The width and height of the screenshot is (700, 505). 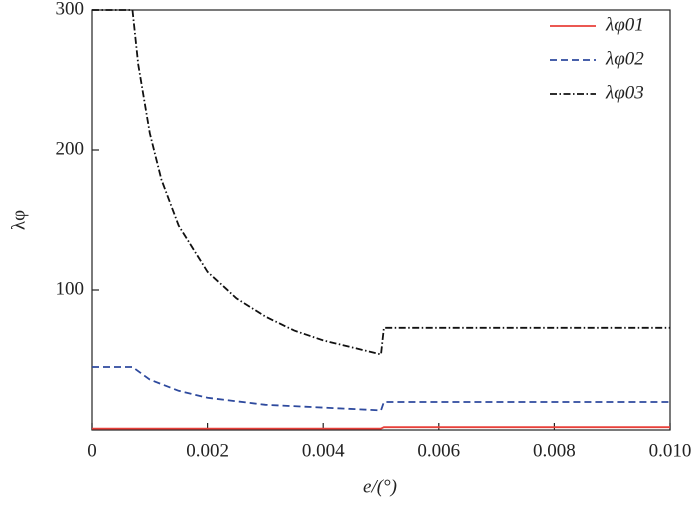 I want to click on y-tick-label: 300, so click(x=70, y=9).